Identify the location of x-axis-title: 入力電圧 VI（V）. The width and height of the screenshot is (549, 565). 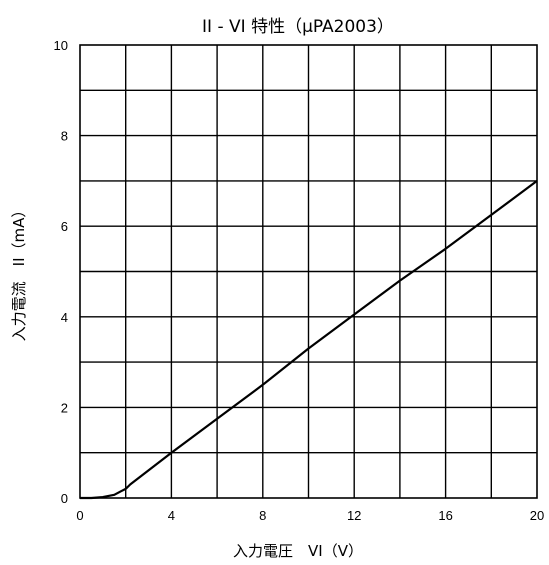
(298, 551).